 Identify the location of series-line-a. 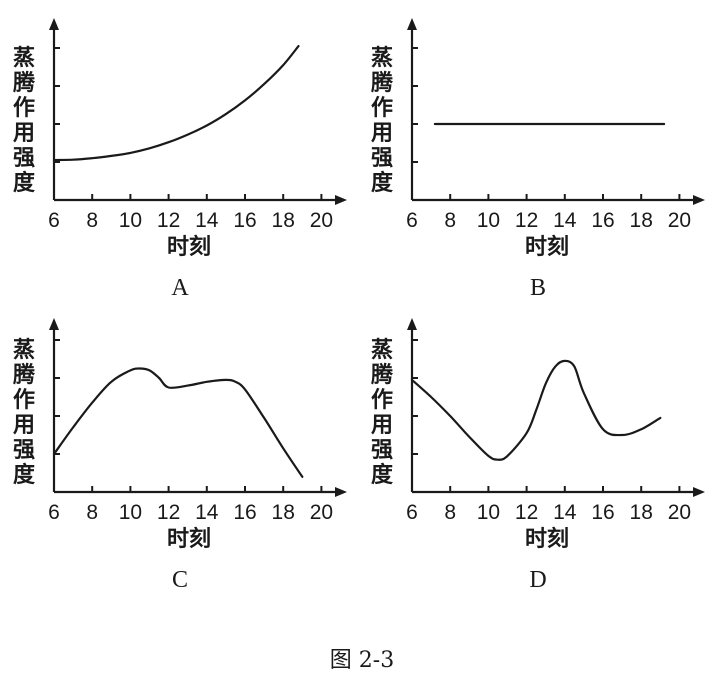
(176, 103).